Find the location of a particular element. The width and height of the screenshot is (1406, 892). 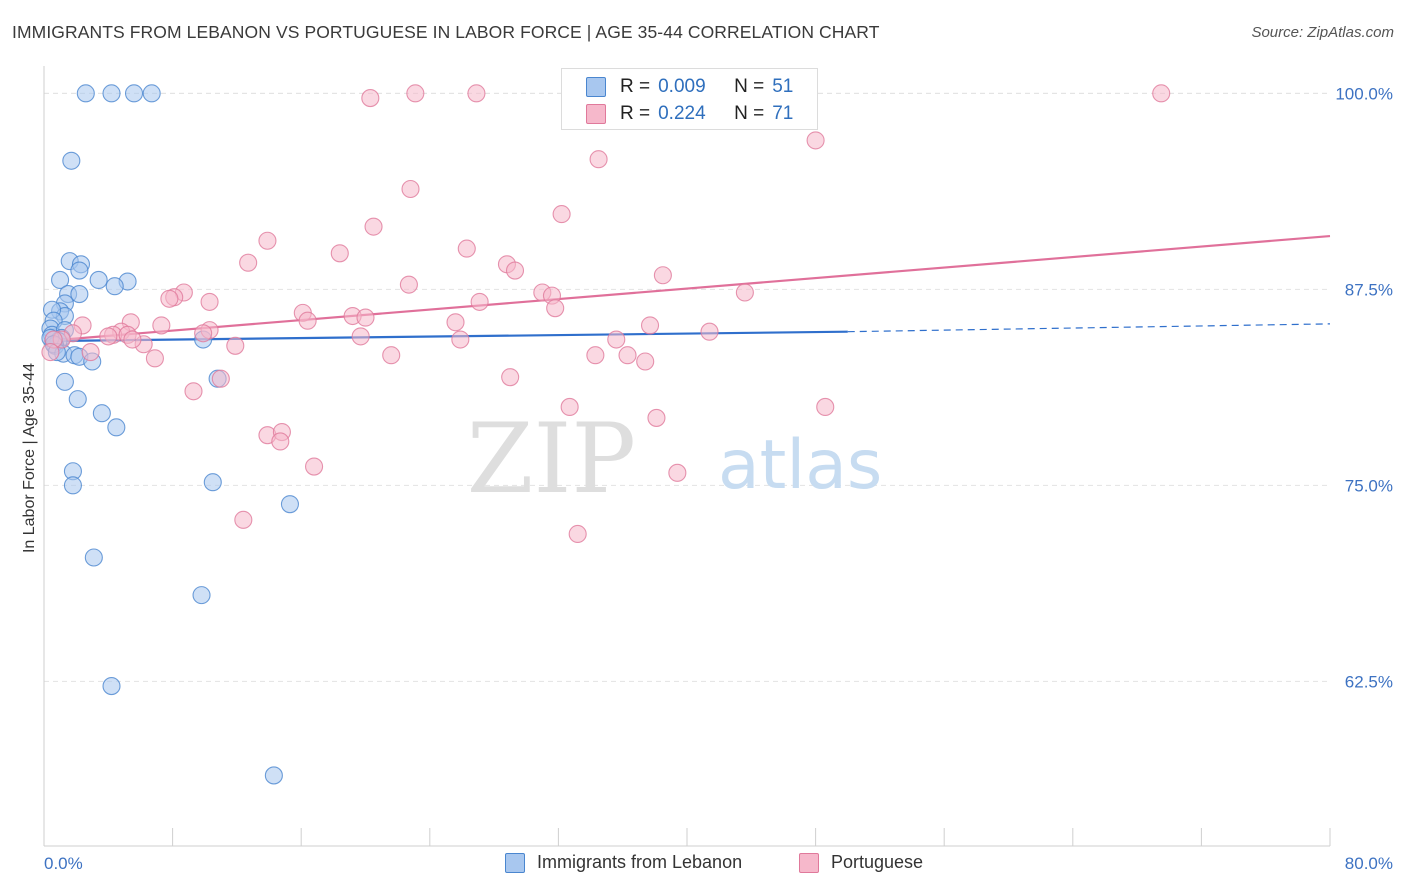

legend-row-lebanon: R = 0.009 N = 51 is located at coordinates (689, 87).